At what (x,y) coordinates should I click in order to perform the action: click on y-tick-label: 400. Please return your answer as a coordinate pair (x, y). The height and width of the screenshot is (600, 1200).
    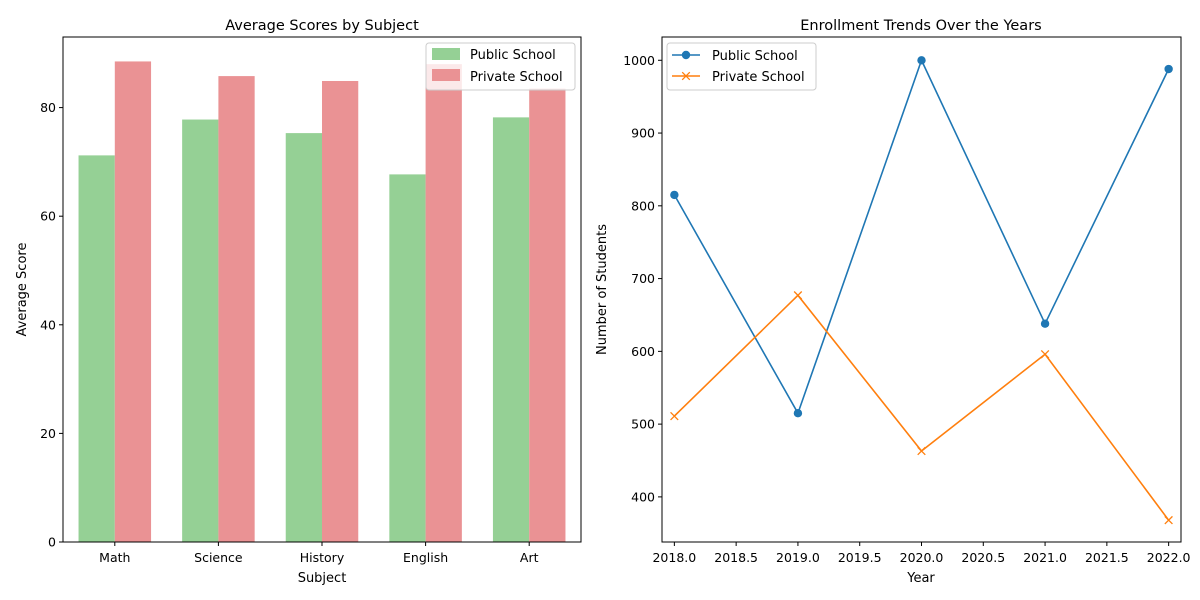
    Looking at the image, I should click on (643, 496).